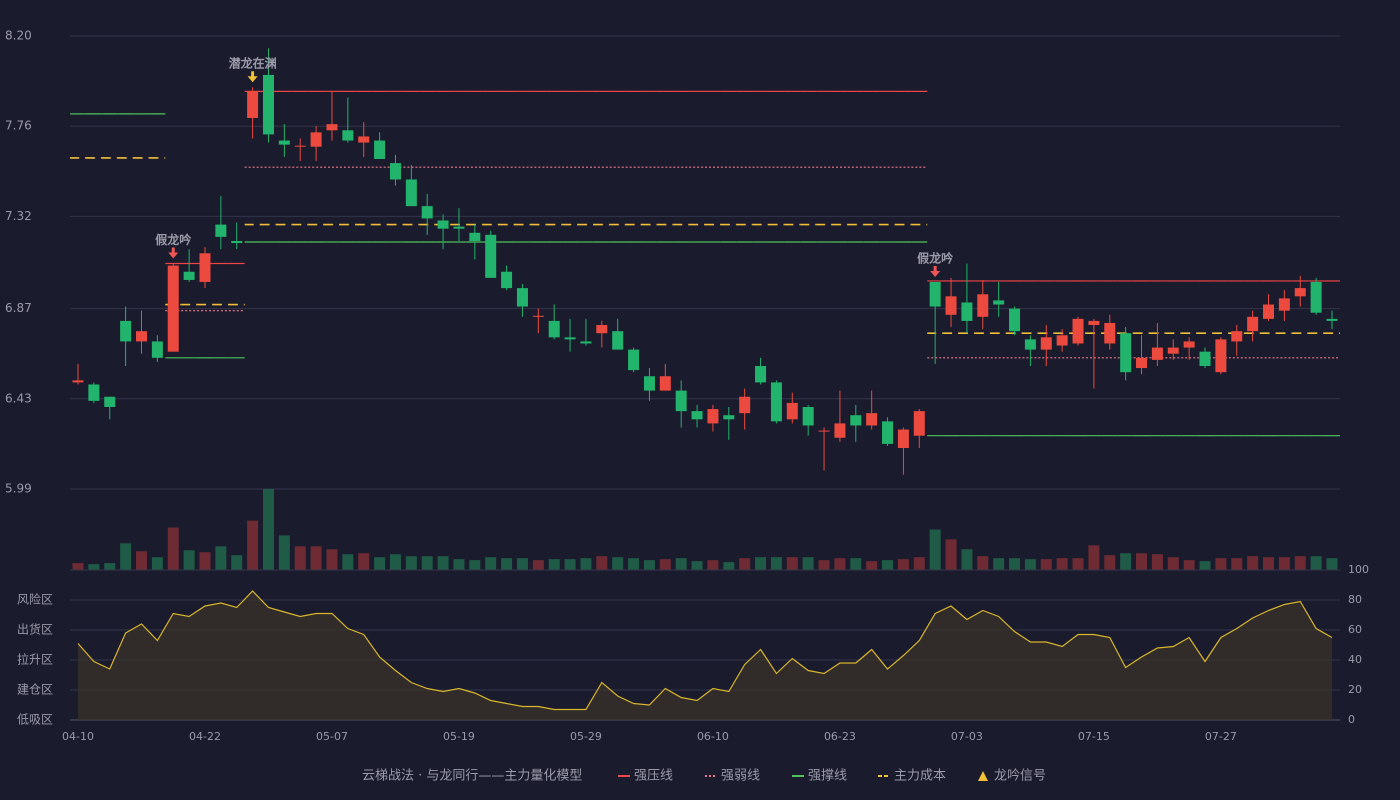 The height and width of the screenshot is (800, 1400). I want to click on legend-title: 云梯战法 · 与龙同行——主力量化模型, so click(472, 776).